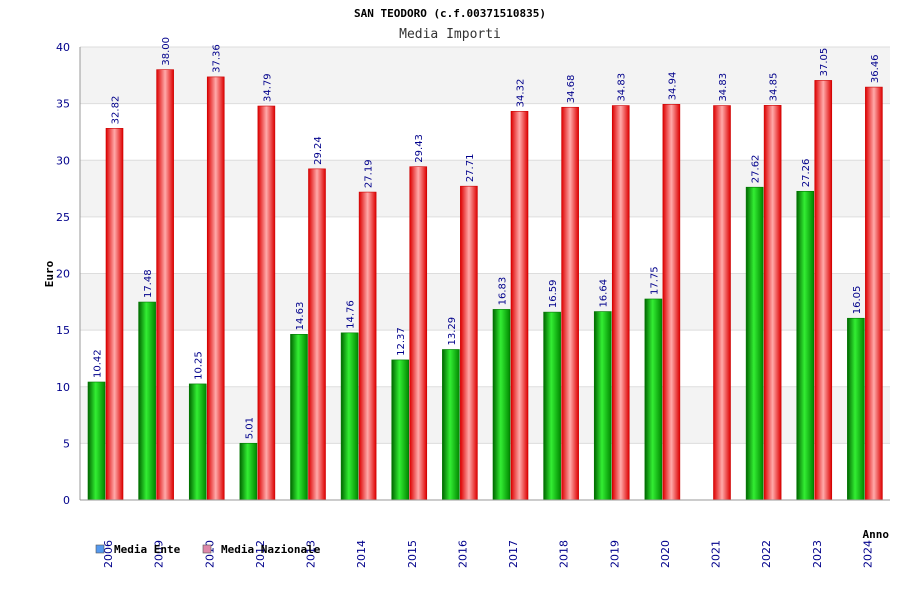 Image resolution: width=900 pixels, height=600 pixels. I want to click on y-tick-label: 35, so click(63, 104).